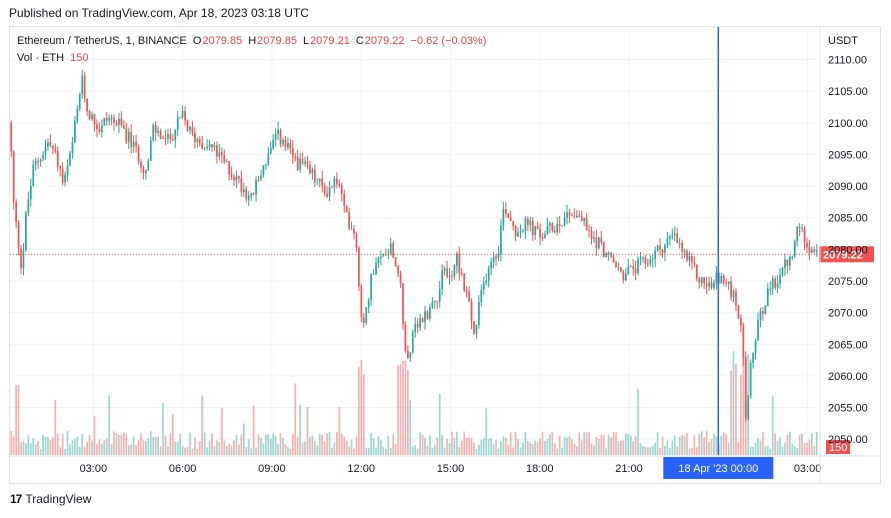 This screenshot has height=518, width=891. I want to click on change-value: −0.62 (−0.03%), so click(448, 41).